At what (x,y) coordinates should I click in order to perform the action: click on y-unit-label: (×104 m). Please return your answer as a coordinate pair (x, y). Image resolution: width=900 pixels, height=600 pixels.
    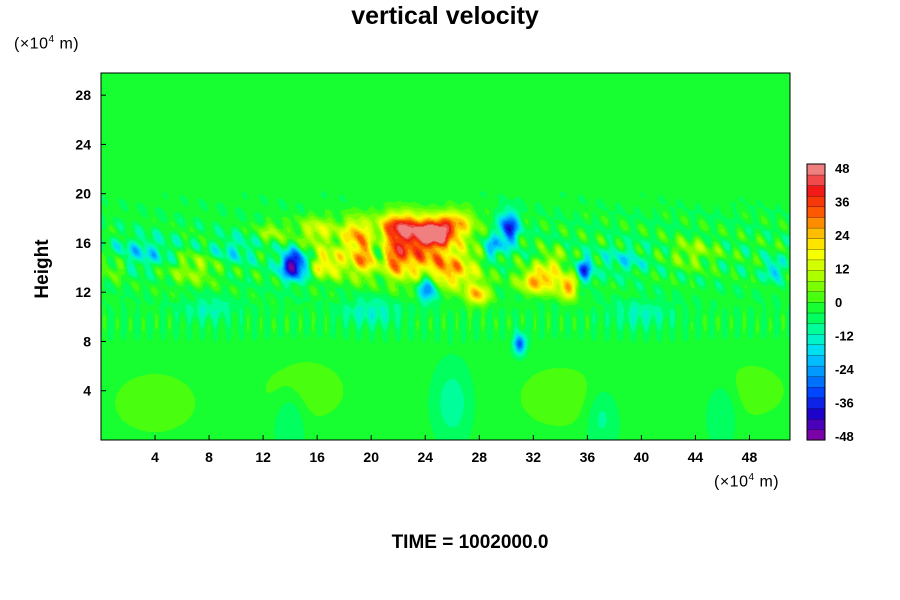
    Looking at the image, I should click on (46, 43).